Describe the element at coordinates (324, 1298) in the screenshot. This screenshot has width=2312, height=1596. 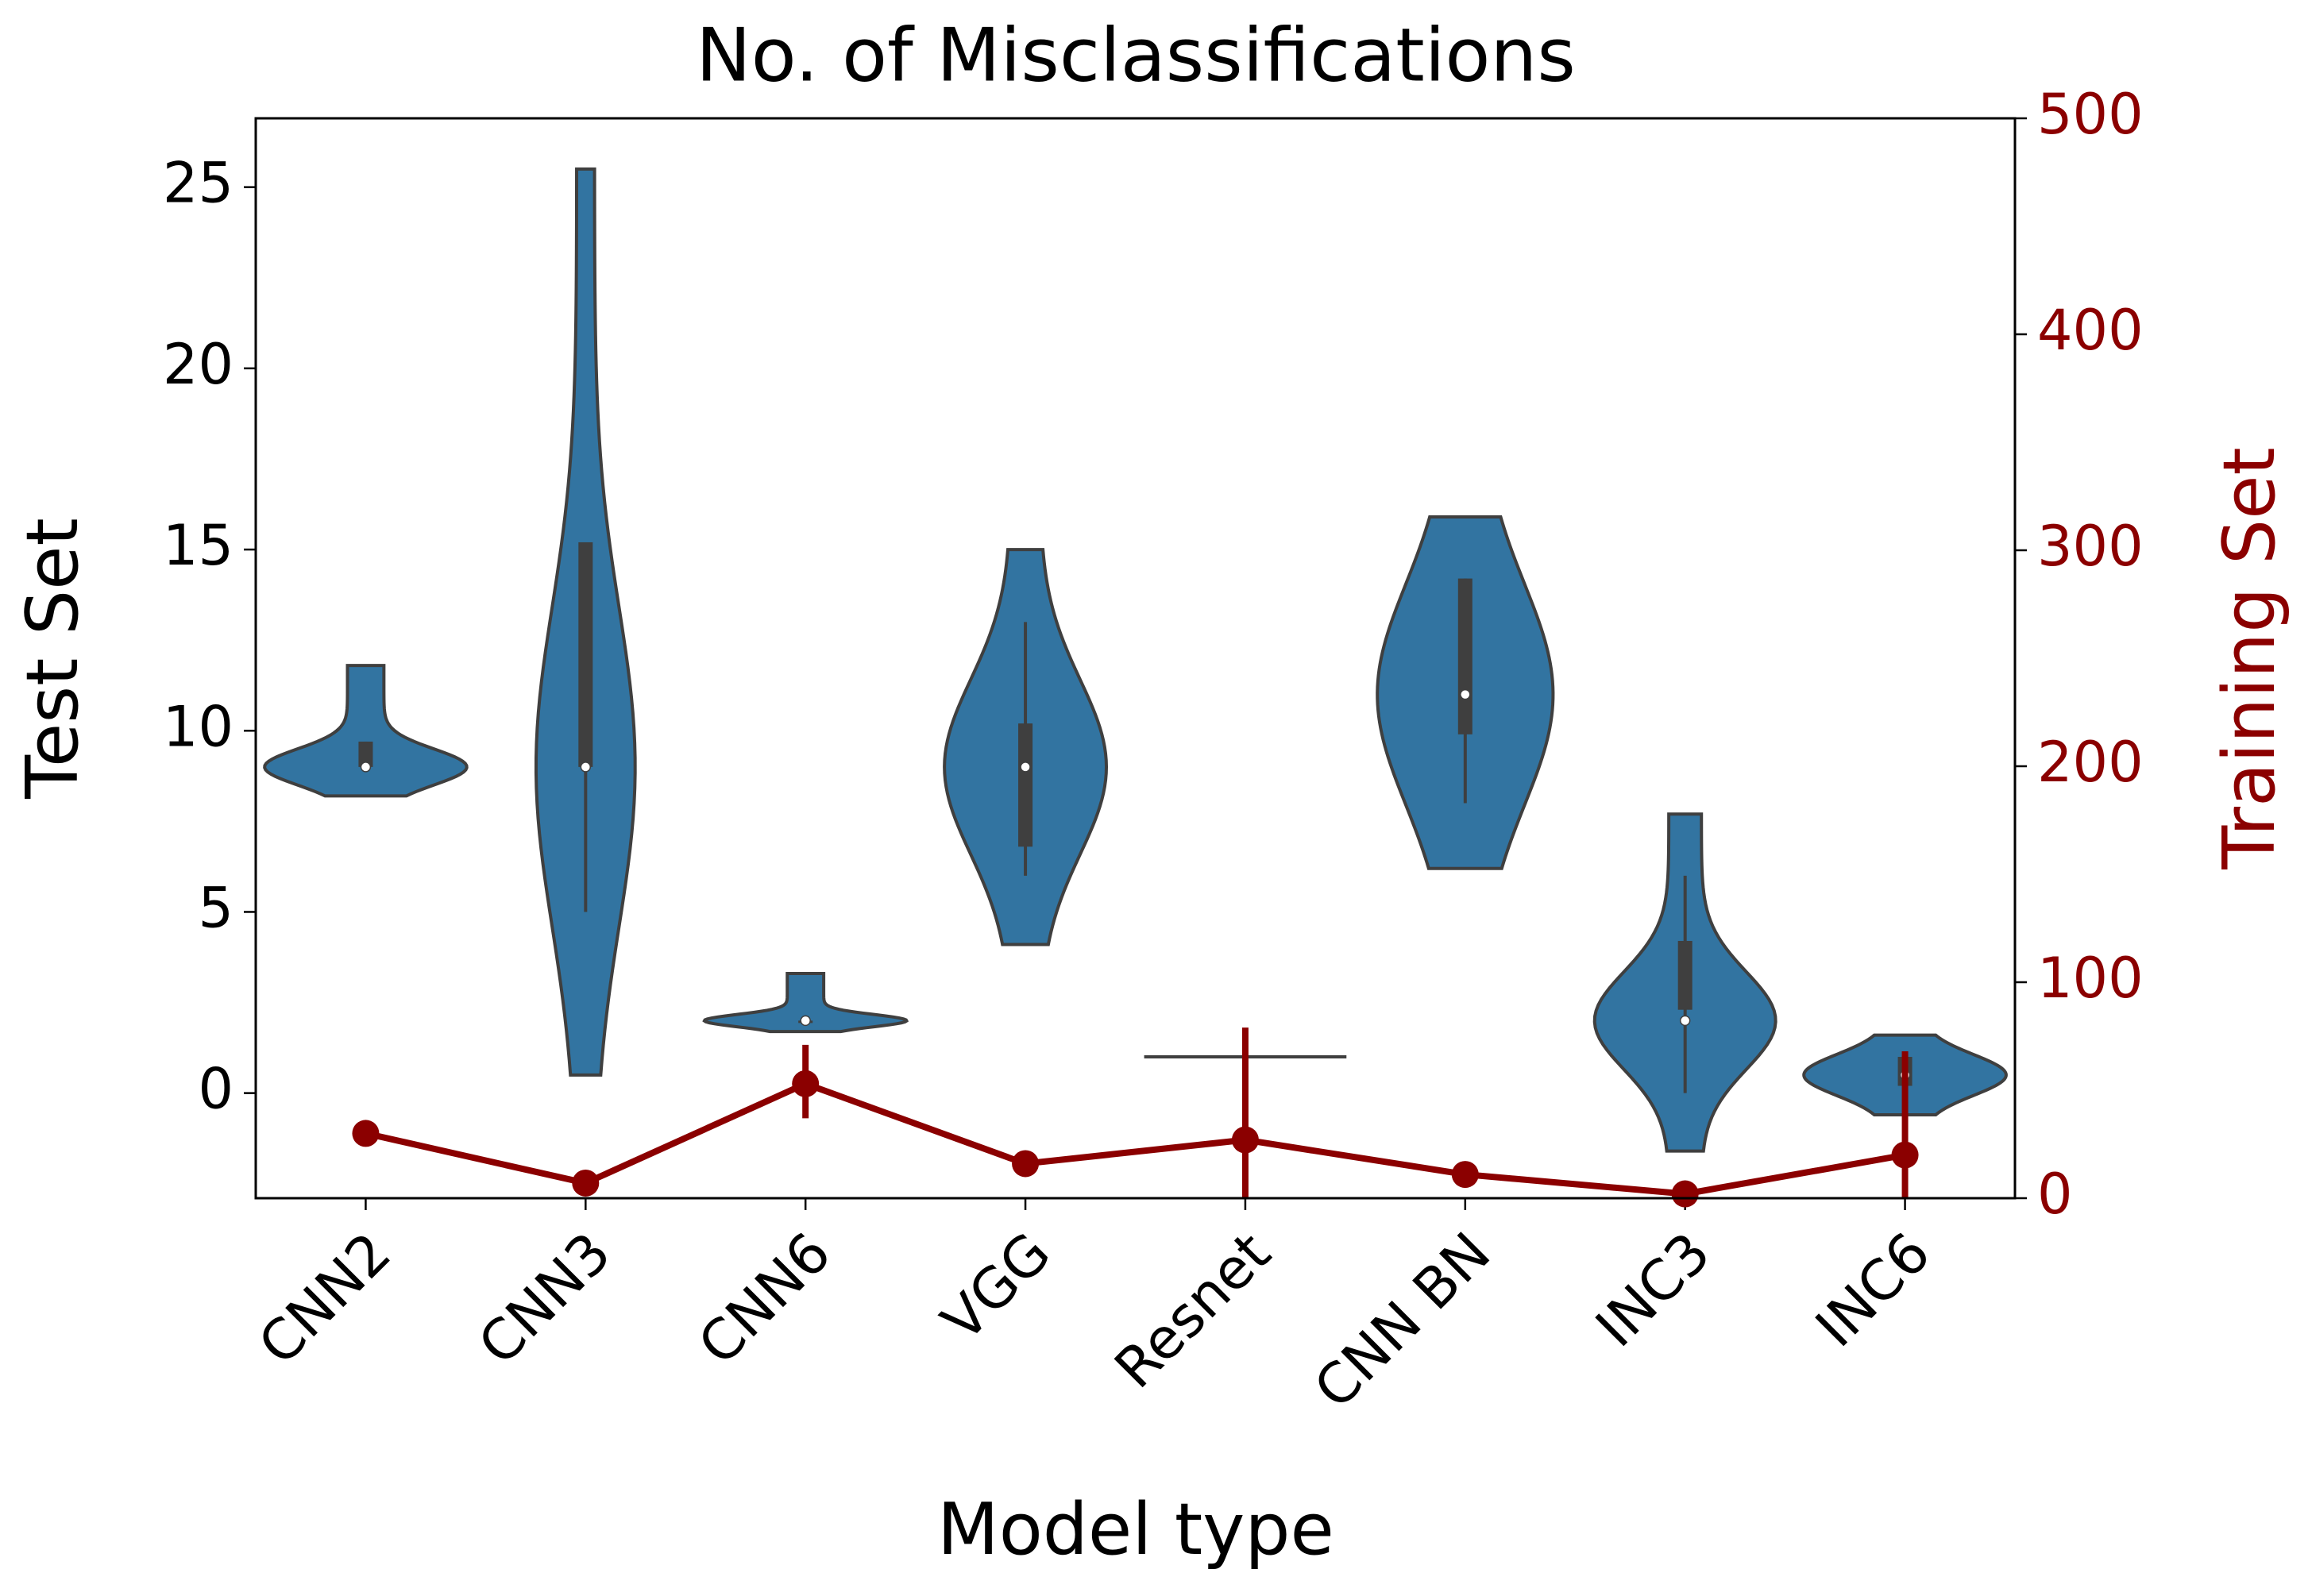
I see `x-tick-label: CNN2` at that location.